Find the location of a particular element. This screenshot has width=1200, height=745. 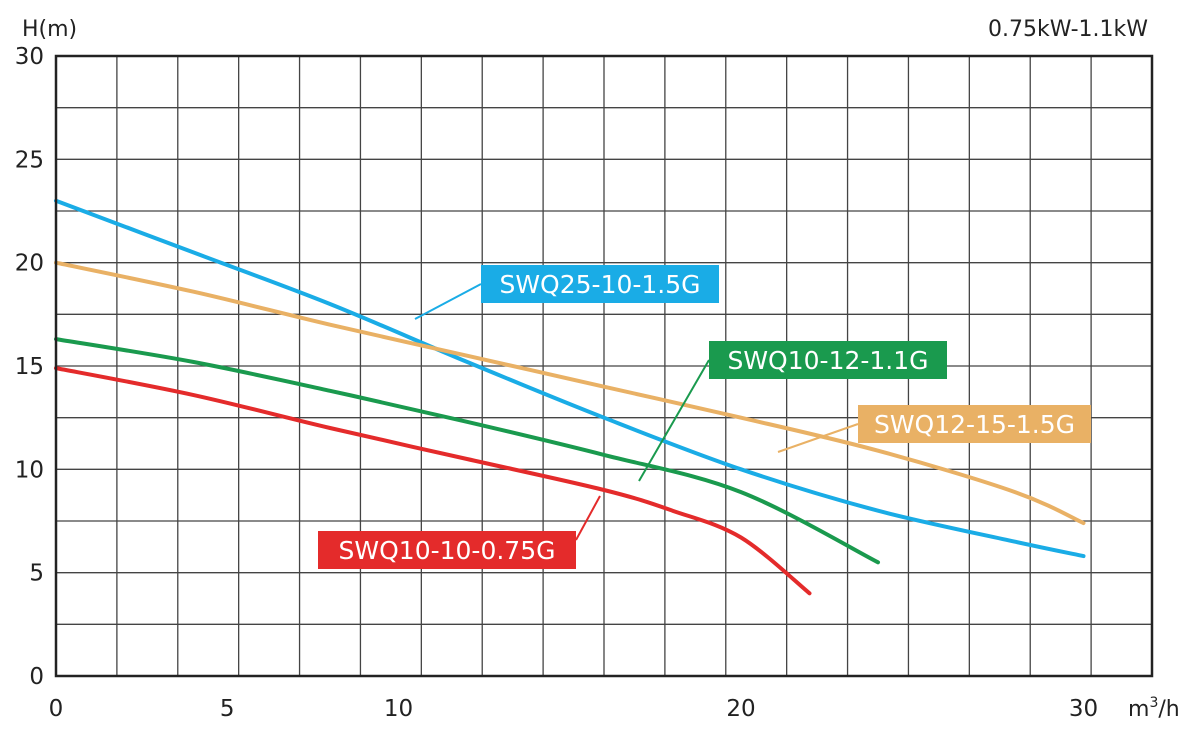

y-tick-label: 5 is located at coordinates (36, 574).